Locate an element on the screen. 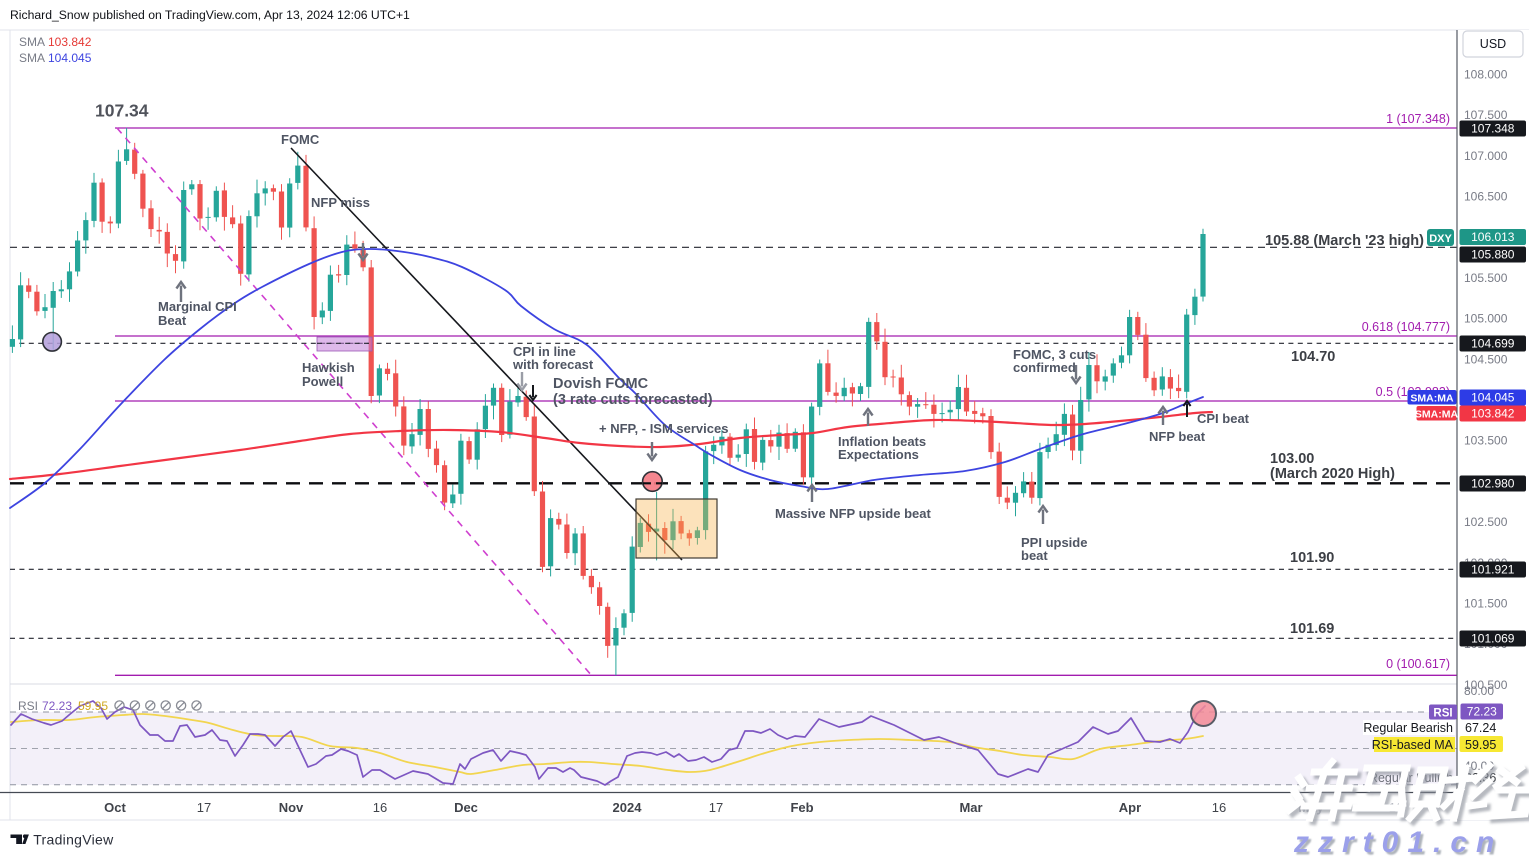 This screenshot has width=1529, height=857. svg-text: 107.348 is located at coordinates (1493, 129).